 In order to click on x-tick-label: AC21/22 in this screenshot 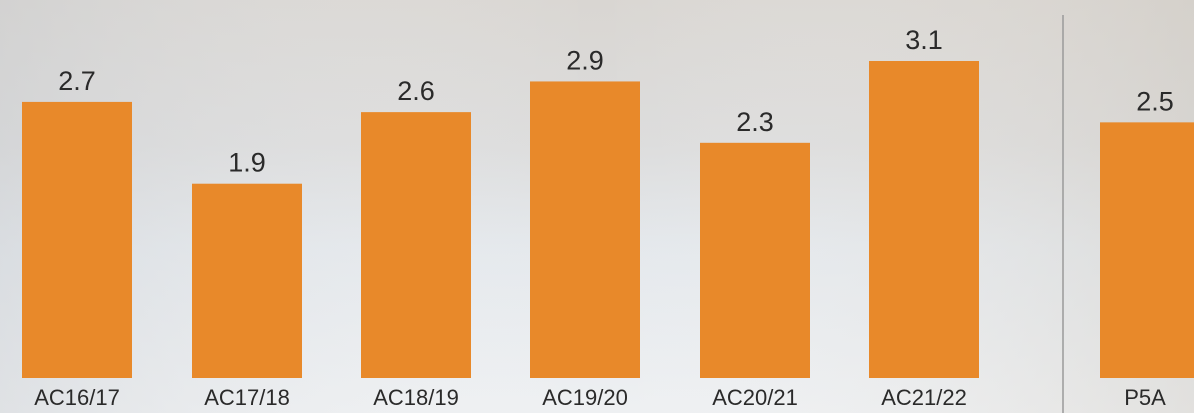, I will do `click(924, 397)`.